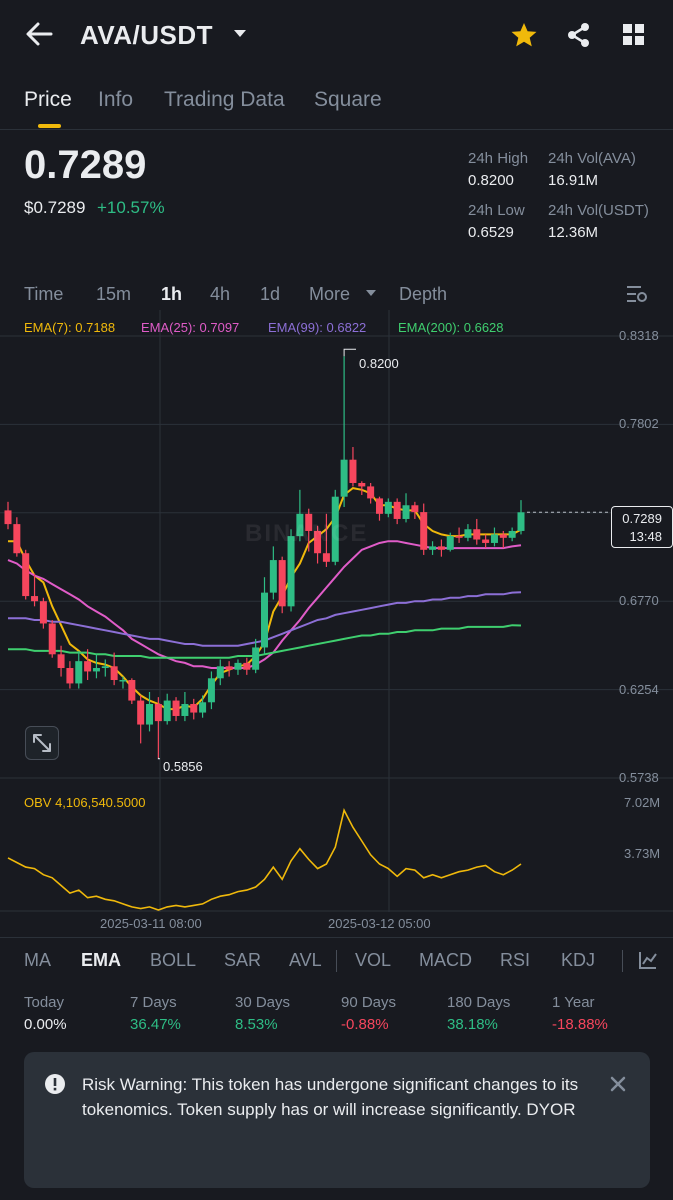 This screenshot has width=673, height=1200. I want to click on perf-label-7d: 7 Days, so click(153, 1002).